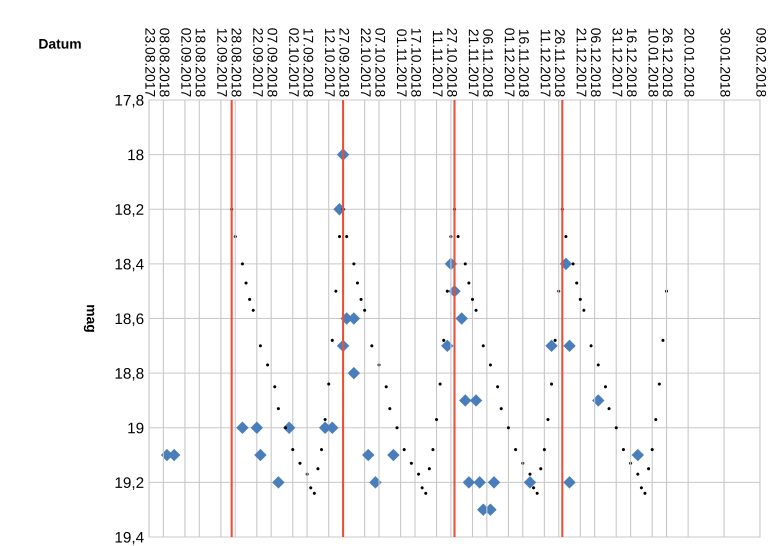 Image resolution: width=768 pixels, height=546 pixels. What do you see at coordinates (725, 62) in the screenshot?
I see `x-tick-label: 30.01.2018` at bounding box center [725, 62].